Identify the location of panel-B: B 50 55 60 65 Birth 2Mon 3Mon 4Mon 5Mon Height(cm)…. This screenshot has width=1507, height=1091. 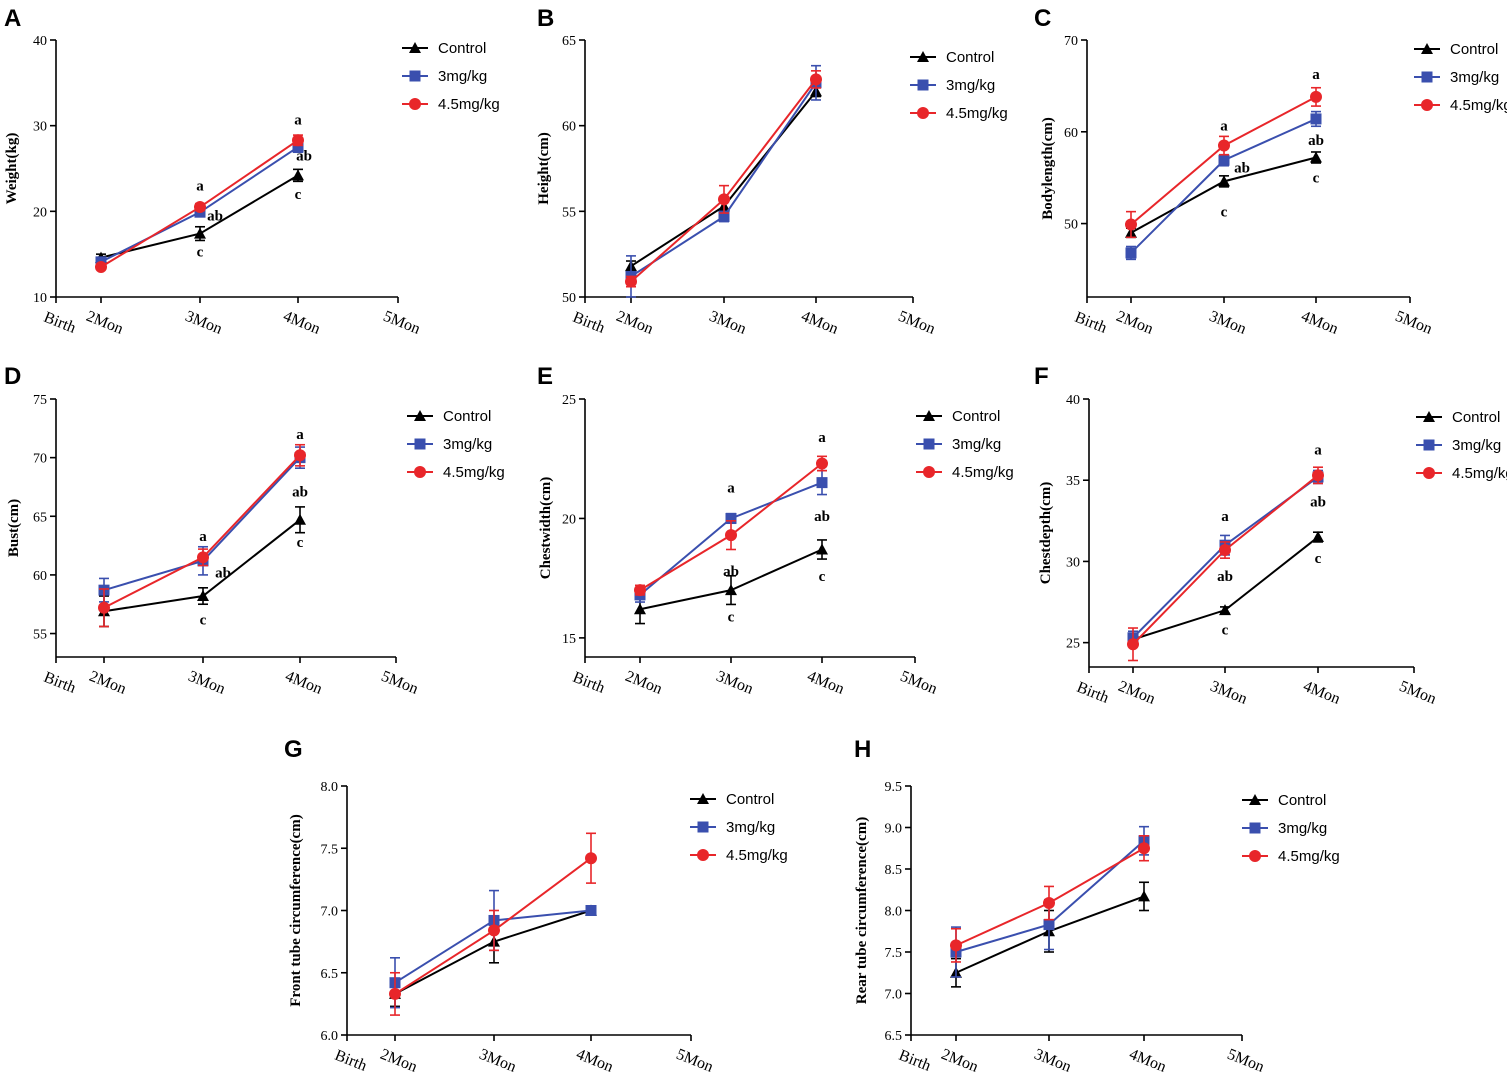
(772, 171).